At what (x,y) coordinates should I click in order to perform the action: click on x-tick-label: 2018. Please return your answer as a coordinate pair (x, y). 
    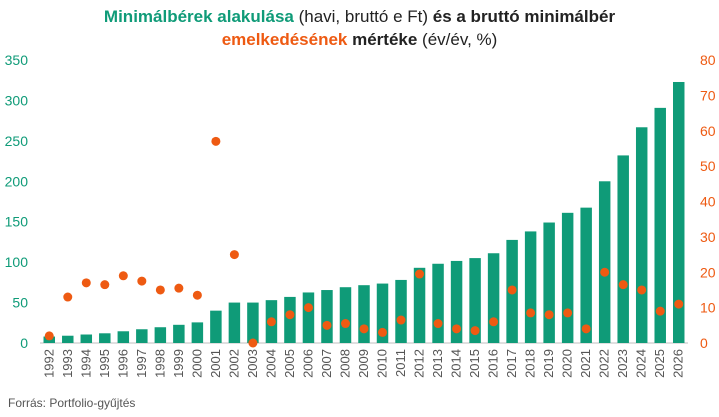
    Looking at the image, I should click on (530, 363).